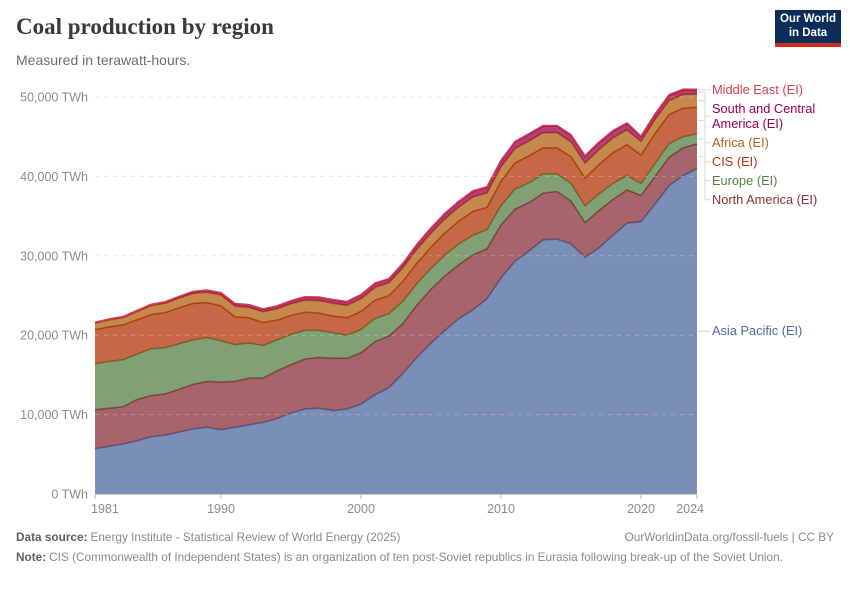  Describe the element at coordinates (501, 509) in the screenshot. I see `x-axis-label: 2010` at that location.